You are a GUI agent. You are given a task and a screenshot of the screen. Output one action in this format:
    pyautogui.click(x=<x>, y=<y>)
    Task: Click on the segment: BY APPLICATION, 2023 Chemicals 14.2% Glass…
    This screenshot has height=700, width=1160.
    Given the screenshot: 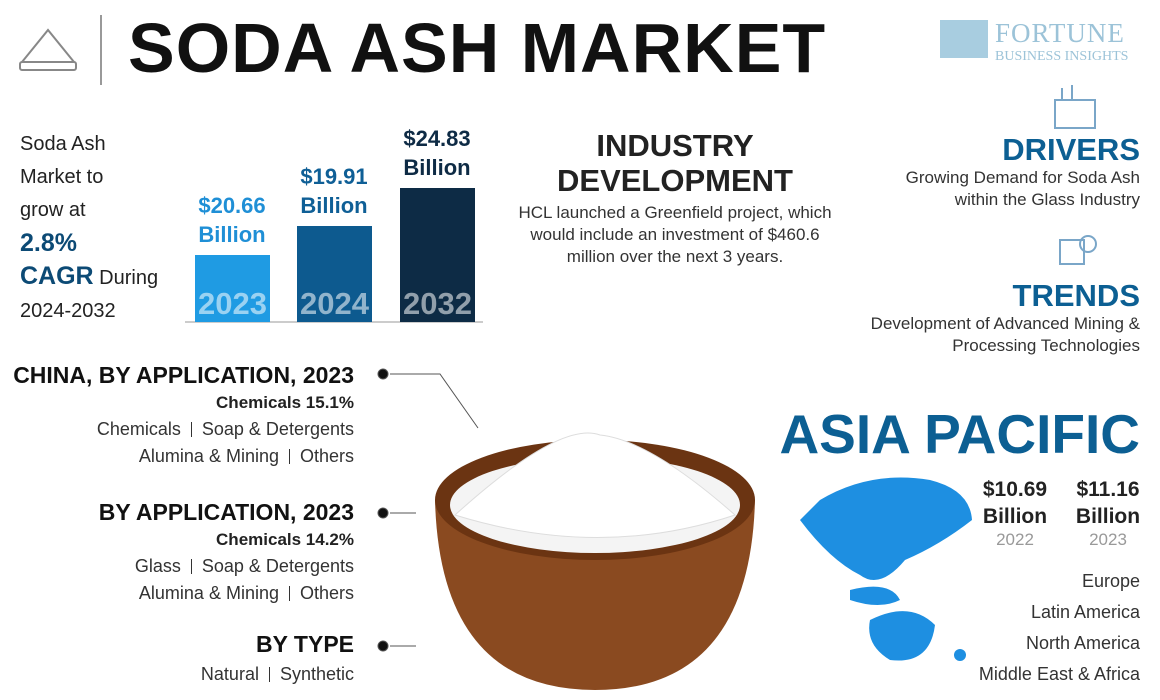 What is the action you would take?
    pyautogui.click(x=226, y=551)
    